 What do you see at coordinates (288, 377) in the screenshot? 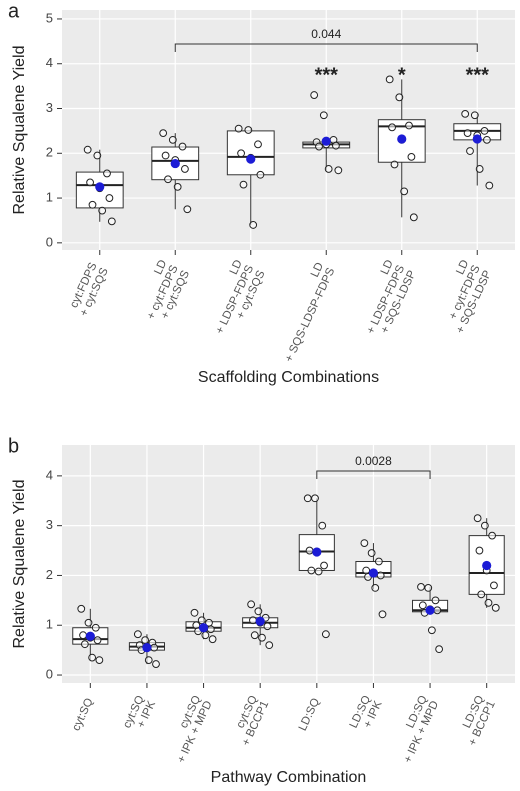
I see `x-axis-title: Scaffolding Combinations` at bounding box center [288, 377].